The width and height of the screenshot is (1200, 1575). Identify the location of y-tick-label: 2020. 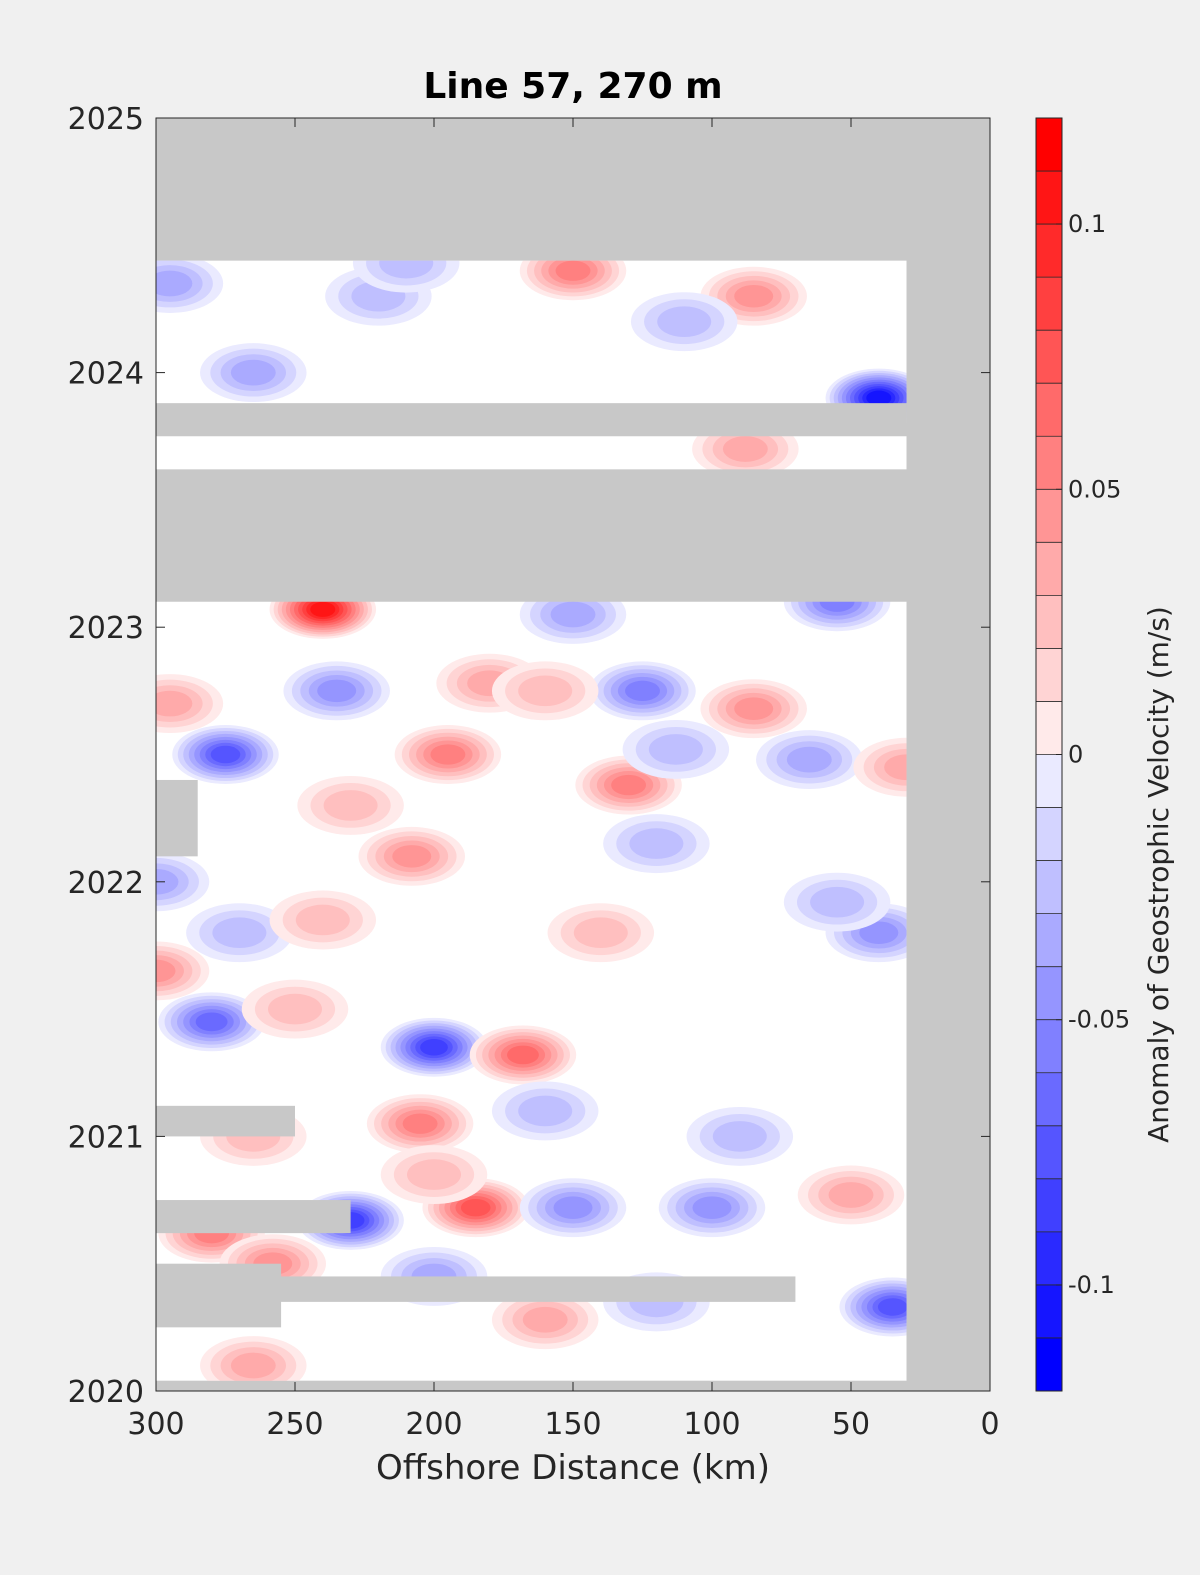
(106, 1392).